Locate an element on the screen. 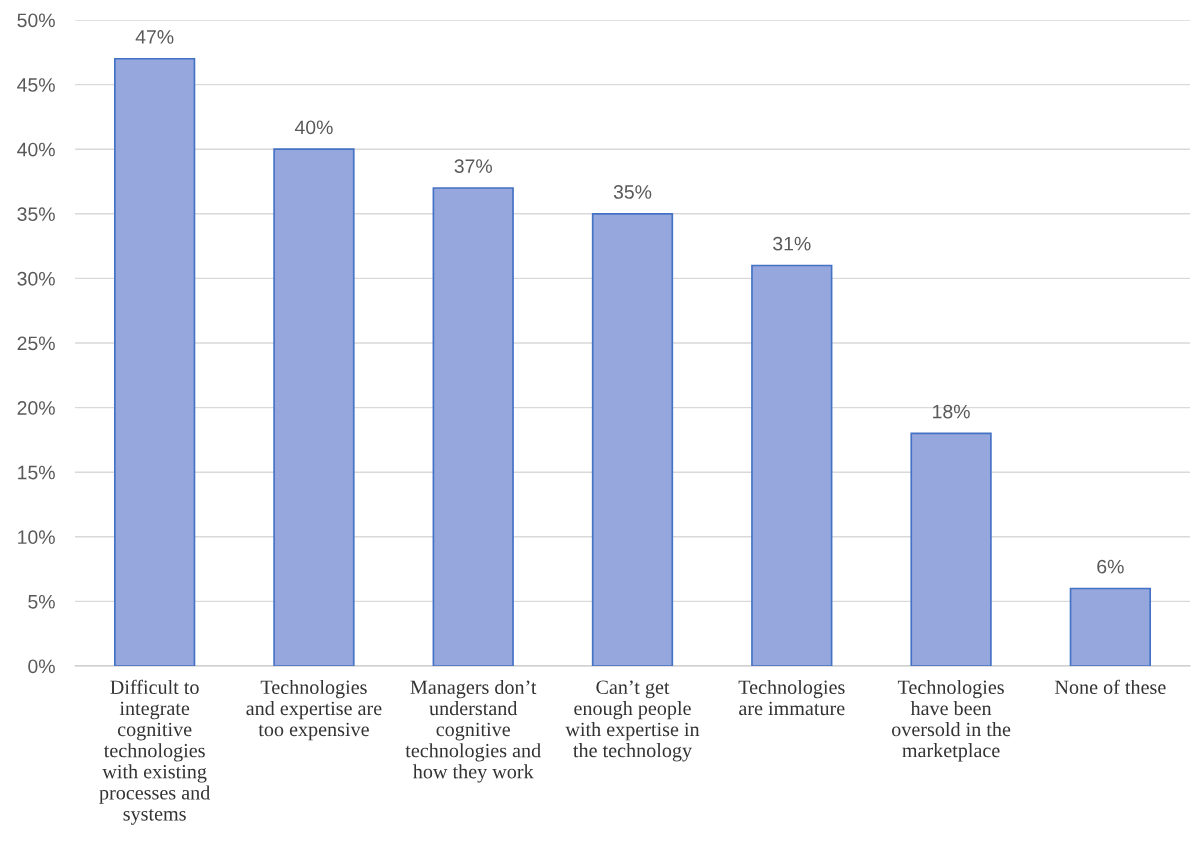  y-tick-label: 40% is located at coordinates (36, 149).